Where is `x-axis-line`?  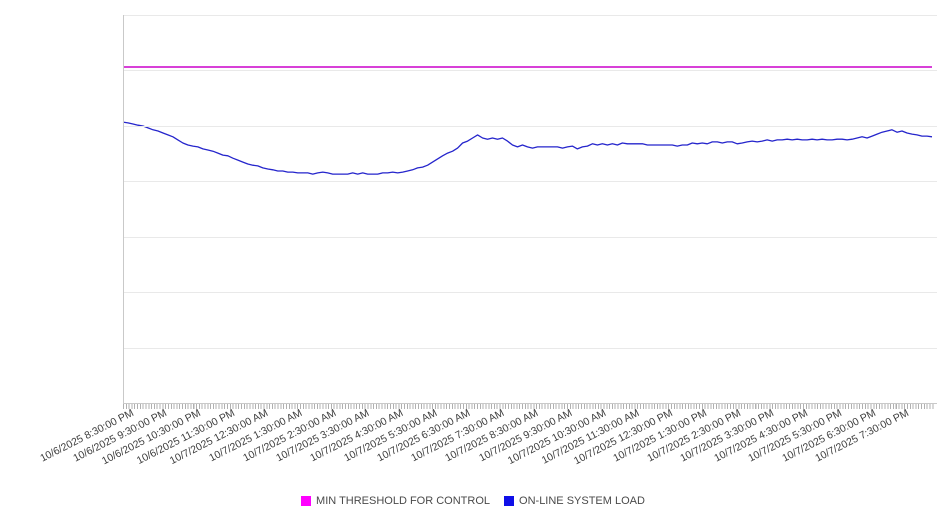
x-axis-line is located at coordinates (530, 403).